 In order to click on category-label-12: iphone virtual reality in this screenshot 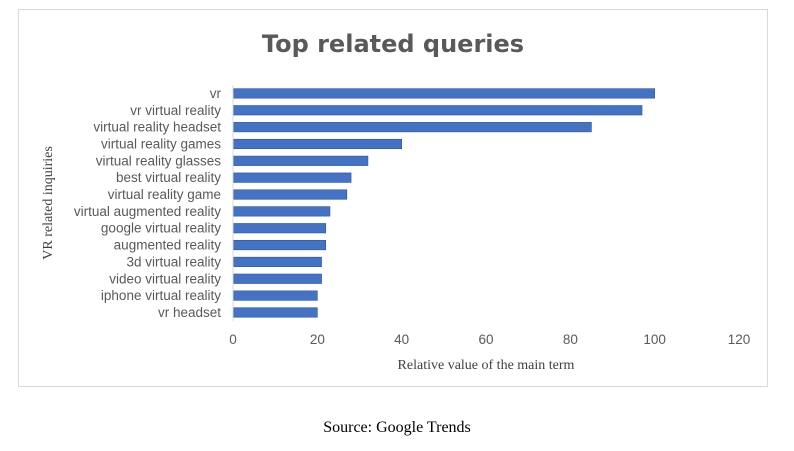, I will do `click(161, 295)`.